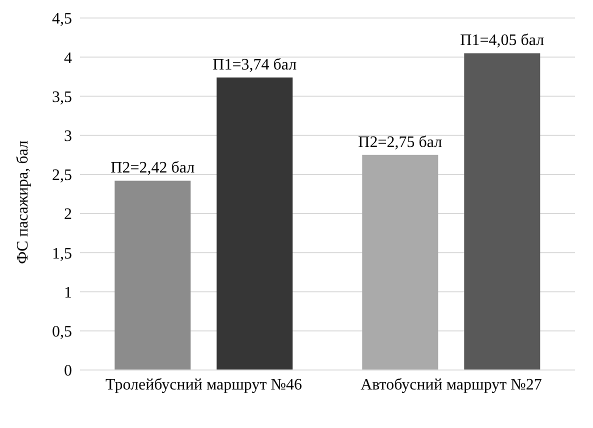  I want to click on y-tick-label: 4,5, so click(62, 19).